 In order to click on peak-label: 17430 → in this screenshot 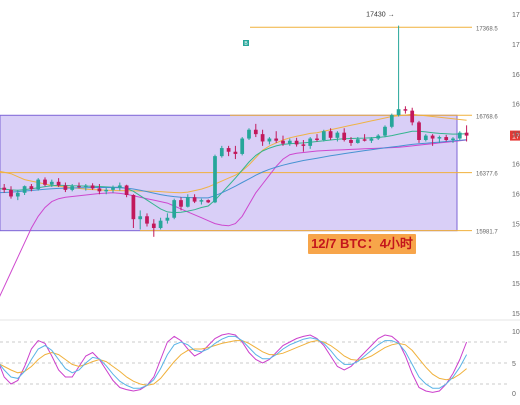, I will do `click(380, 14)`.